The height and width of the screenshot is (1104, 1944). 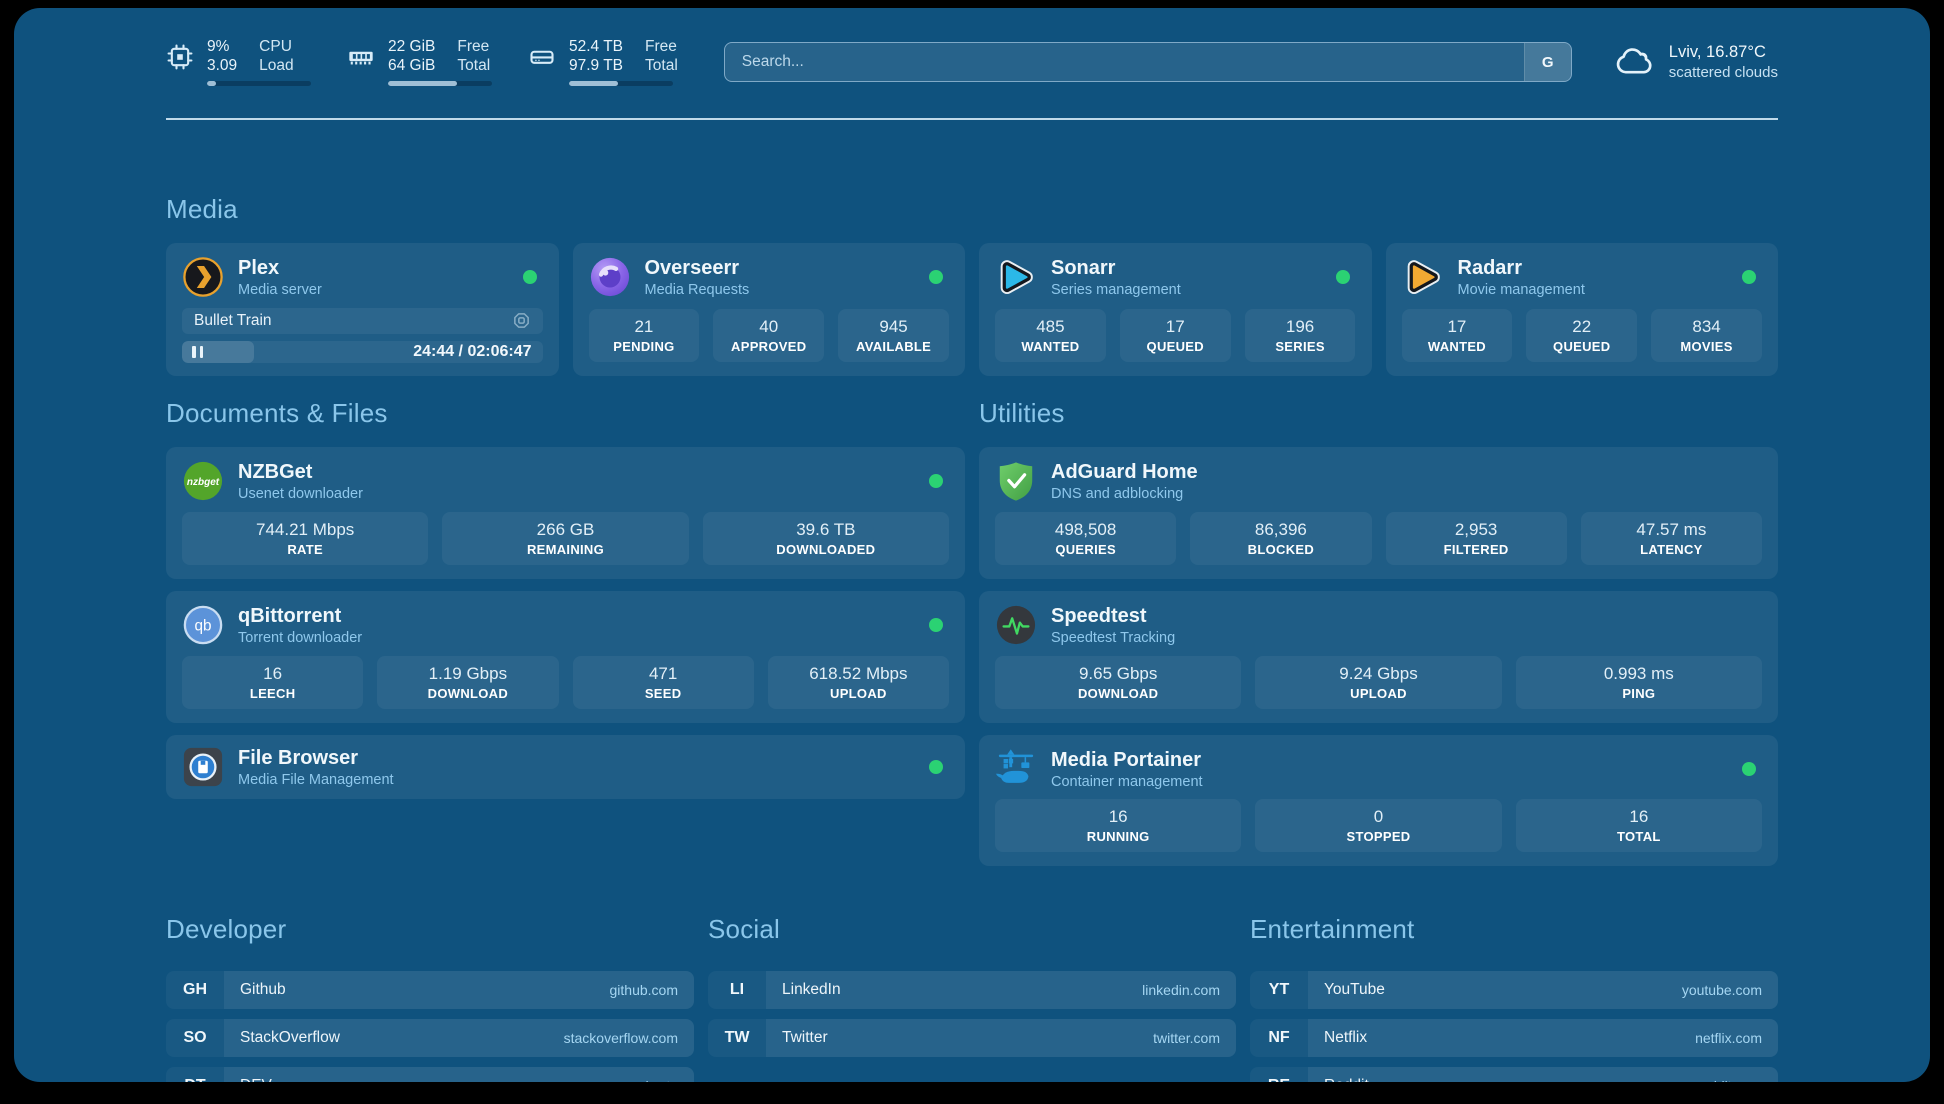 What do you see at coordinates (1547, 62) in the screenshot?
I see `search-engine-button: G` at bounding box center [1547, 62].